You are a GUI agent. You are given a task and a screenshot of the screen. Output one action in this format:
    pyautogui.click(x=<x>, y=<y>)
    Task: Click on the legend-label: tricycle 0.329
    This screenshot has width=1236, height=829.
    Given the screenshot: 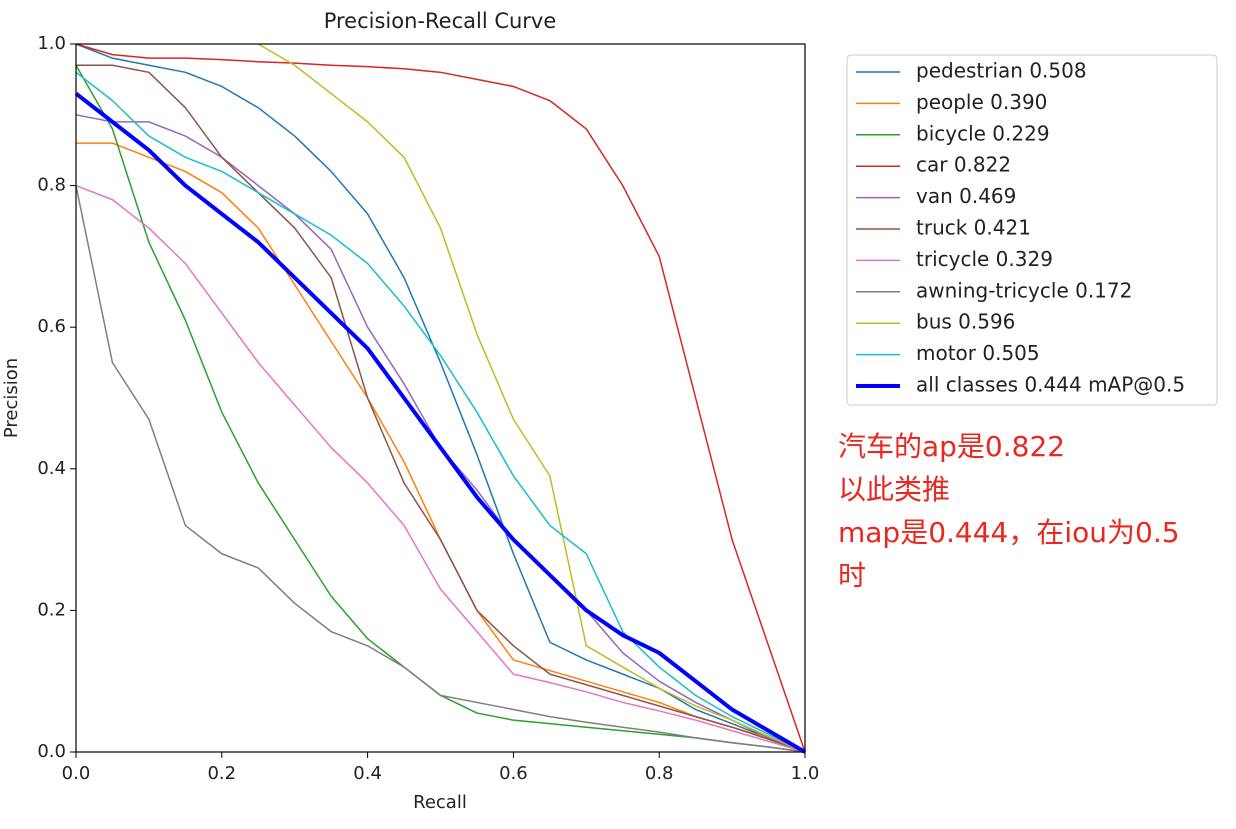 What is the action you would take?
    pyautogui.click(x=984, y=259)
    